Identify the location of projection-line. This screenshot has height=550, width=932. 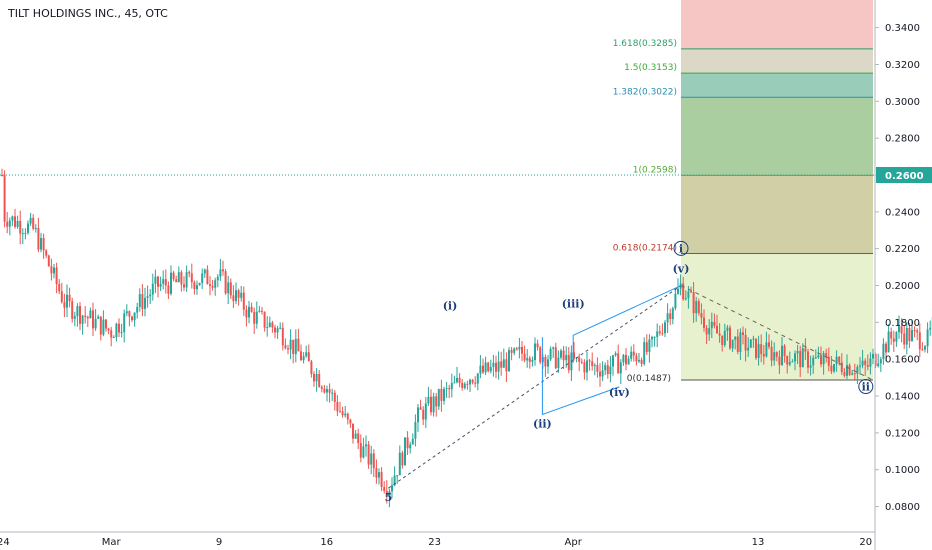
(777, 333).